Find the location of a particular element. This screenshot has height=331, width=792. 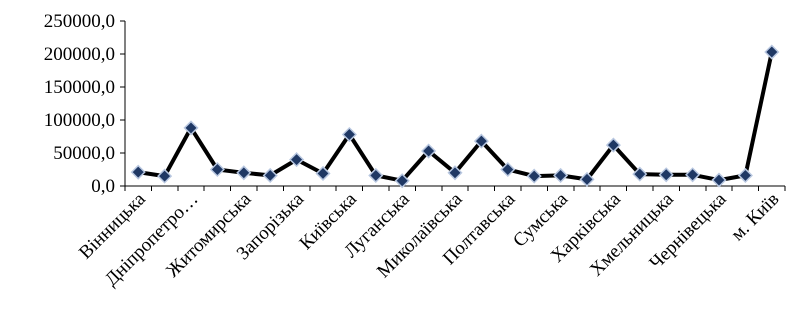

y-tick-label: 50000,0 is located at coordinates (84, 153).